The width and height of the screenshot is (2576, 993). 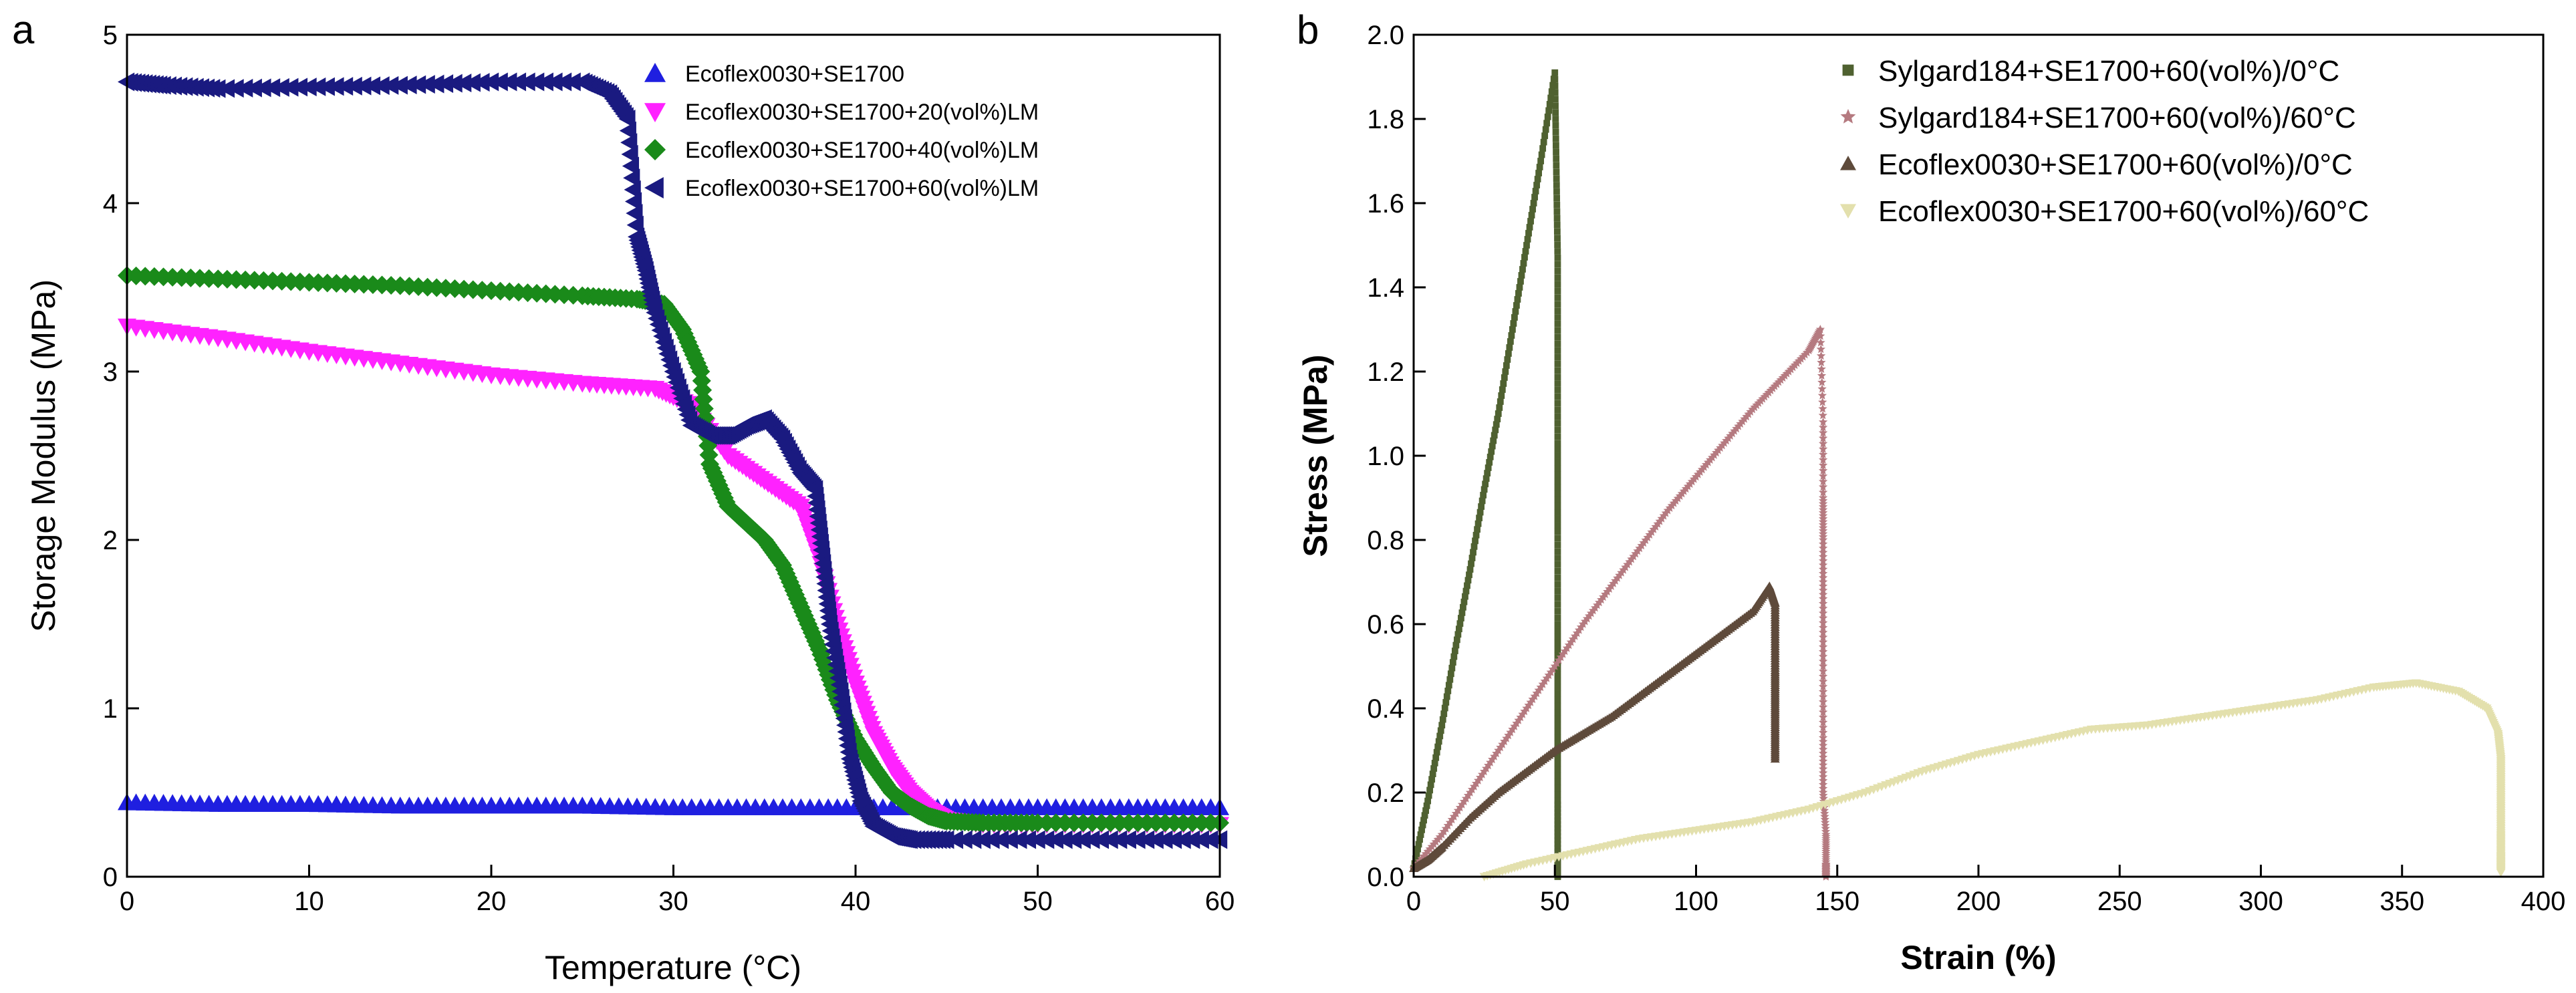 I want to click on panel-a-x-ticks: 0 10 20 30 40 50 60, so click(x=677, y=890).